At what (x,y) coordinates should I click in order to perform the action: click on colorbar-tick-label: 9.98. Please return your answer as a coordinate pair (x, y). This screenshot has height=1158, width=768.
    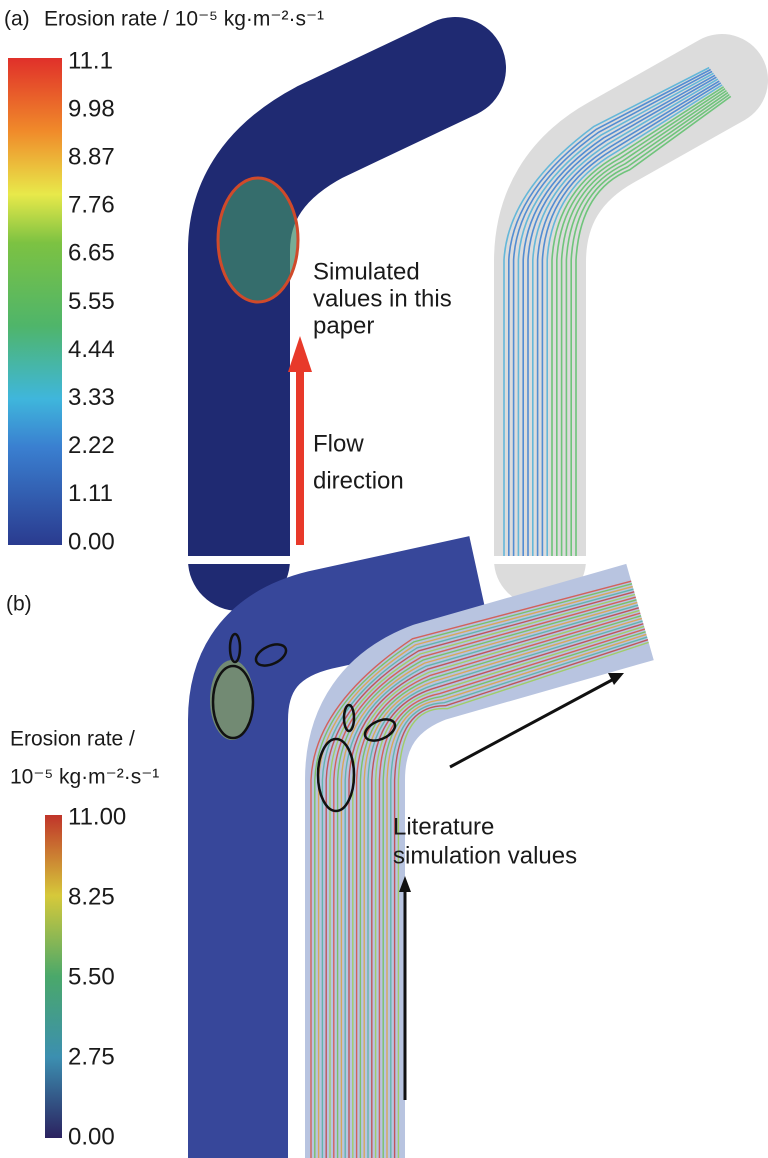
    Looking at the image, I should click on (91, 108).